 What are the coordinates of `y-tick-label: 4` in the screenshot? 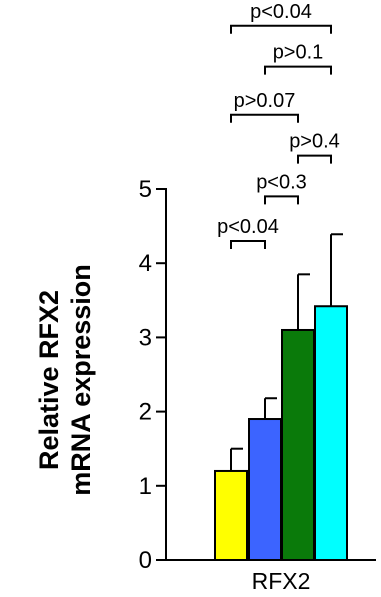 It's located at (145, 263).